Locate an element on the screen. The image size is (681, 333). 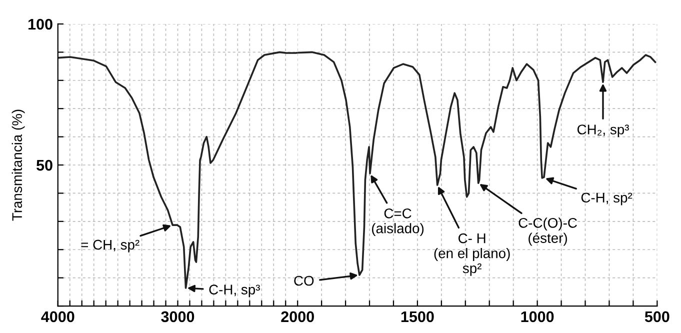
annotation: C- H (en el plano) sp² is located at coordinates (472, 254).